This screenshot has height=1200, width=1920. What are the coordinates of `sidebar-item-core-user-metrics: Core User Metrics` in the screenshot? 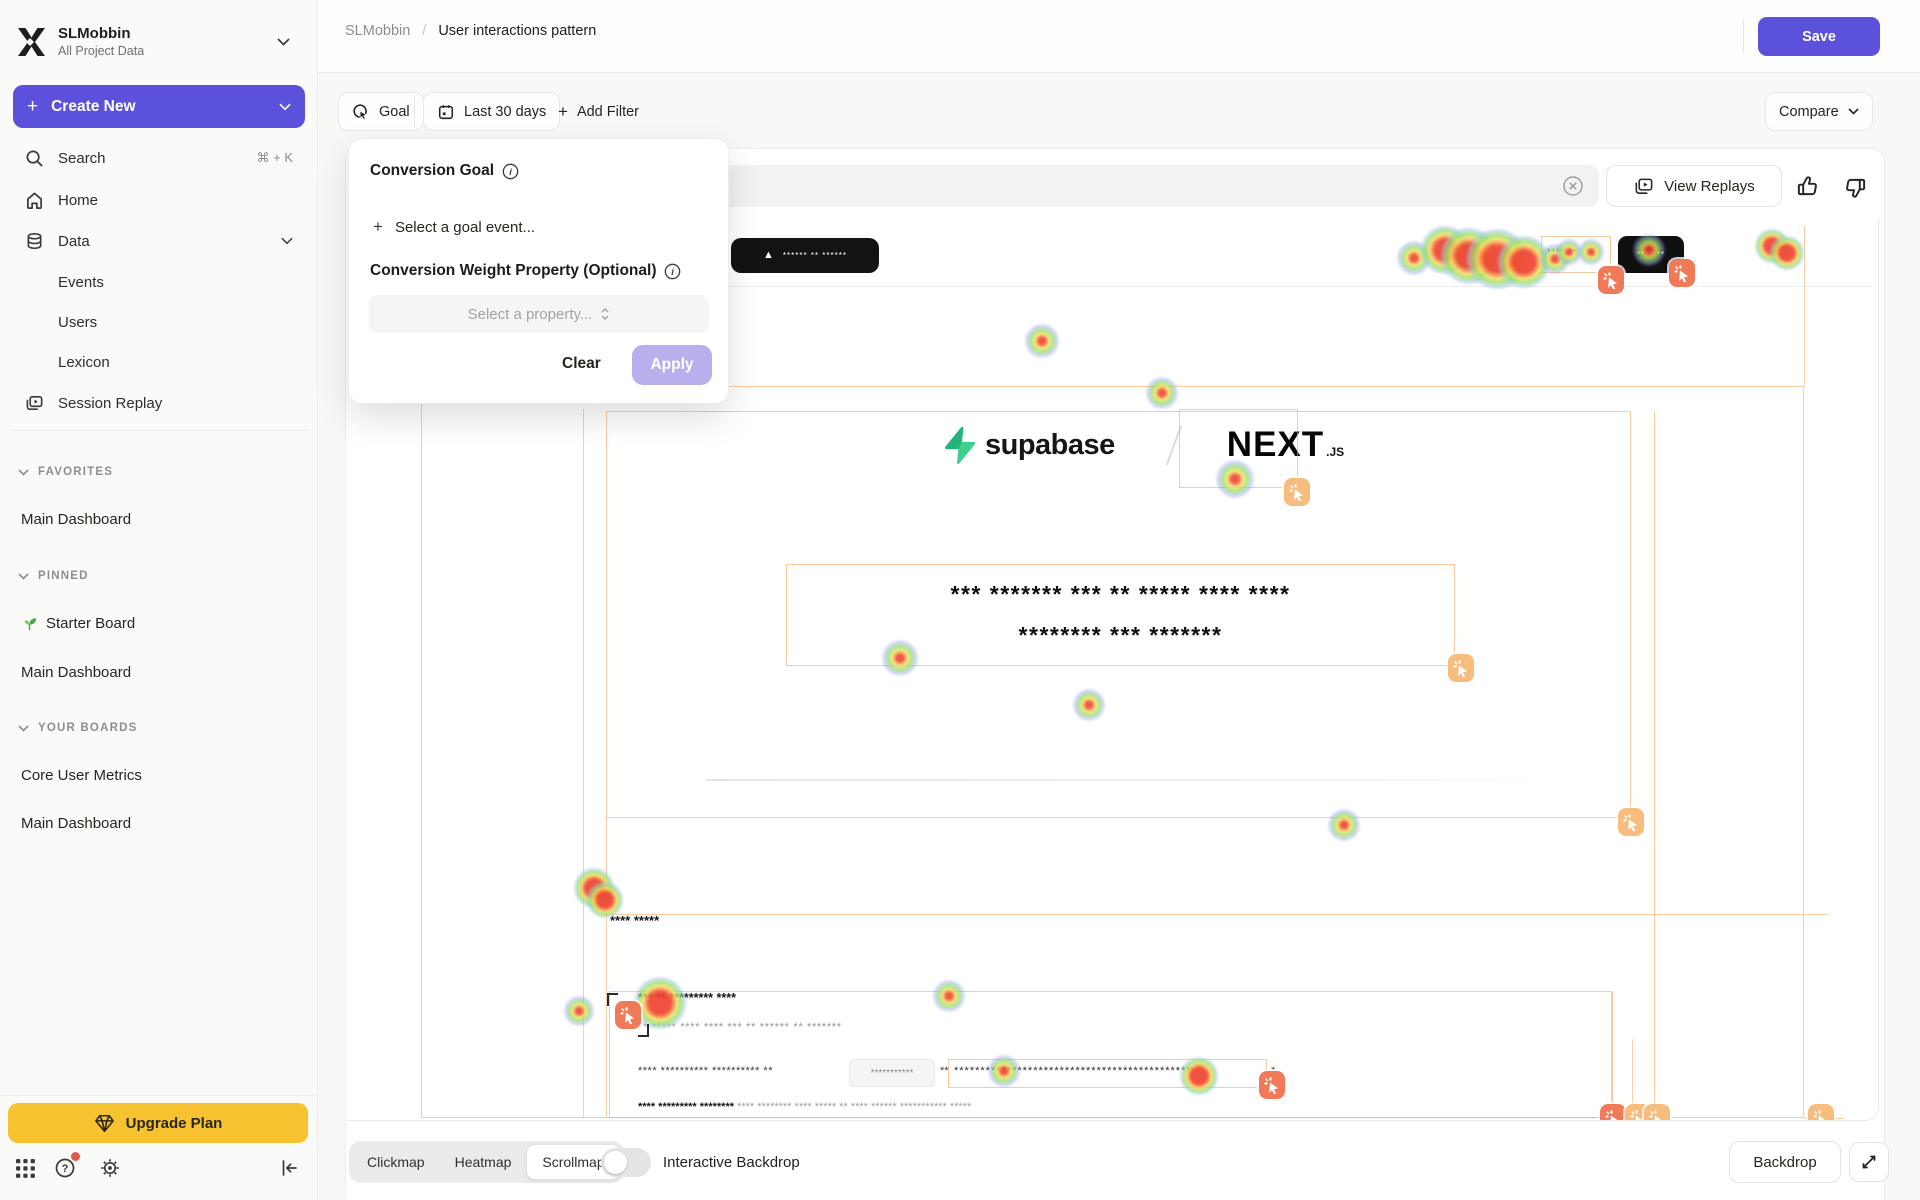 It's located at (159, 775).